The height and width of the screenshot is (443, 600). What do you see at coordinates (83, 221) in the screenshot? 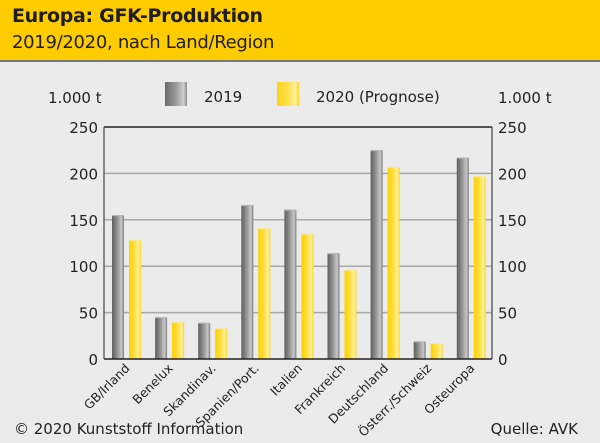
I see `y-tick-label-left: 150` at bounding box center [83, 221].